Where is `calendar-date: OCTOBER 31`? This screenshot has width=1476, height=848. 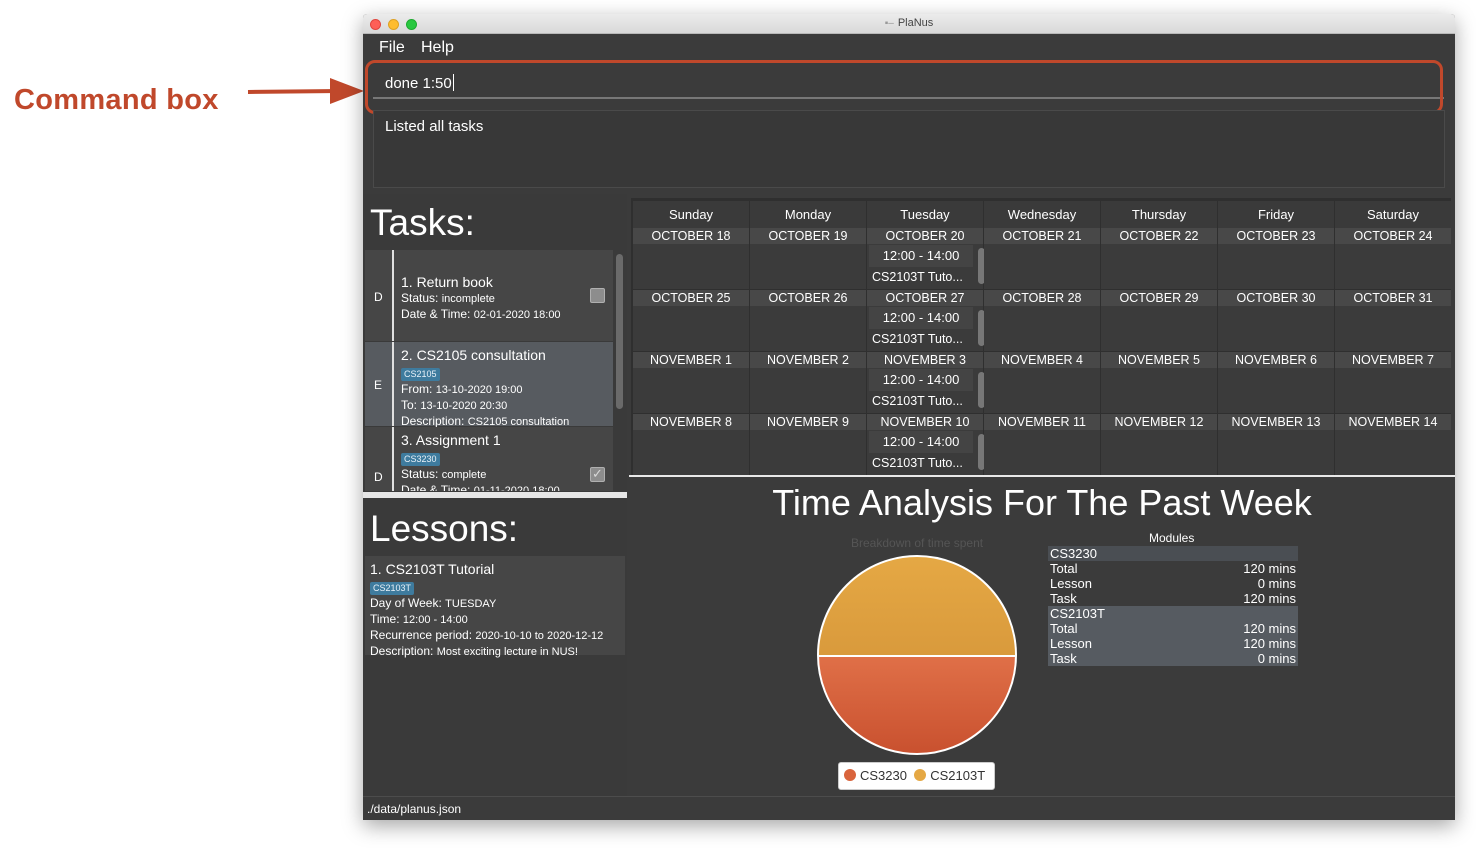 calendar-date: OCTOBER 31 is located at coordinates (1393, 298).